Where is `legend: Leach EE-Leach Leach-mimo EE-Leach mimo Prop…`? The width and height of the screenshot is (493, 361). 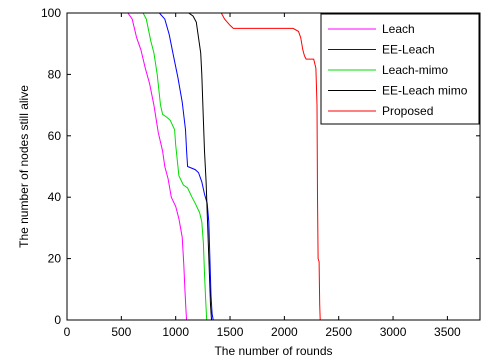 legend: Leach EE-Leach Leach-mimo EE-Leach mimo Prop… is located at coordinates (400, 69).